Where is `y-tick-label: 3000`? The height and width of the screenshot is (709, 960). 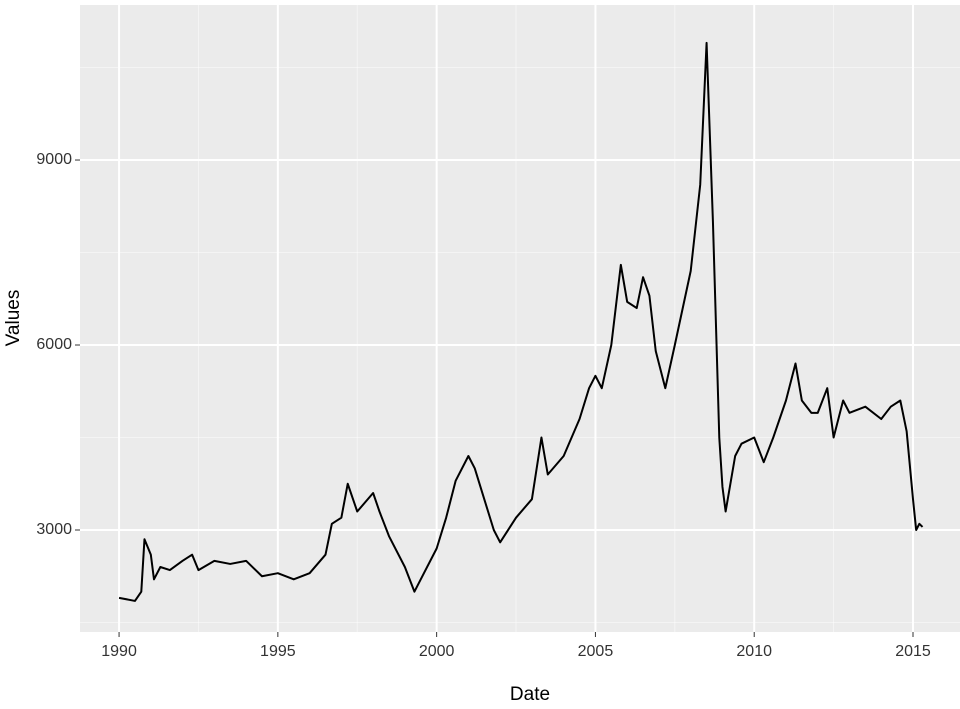 y-tick-label: 3000 is located at coordinates (54, 529).